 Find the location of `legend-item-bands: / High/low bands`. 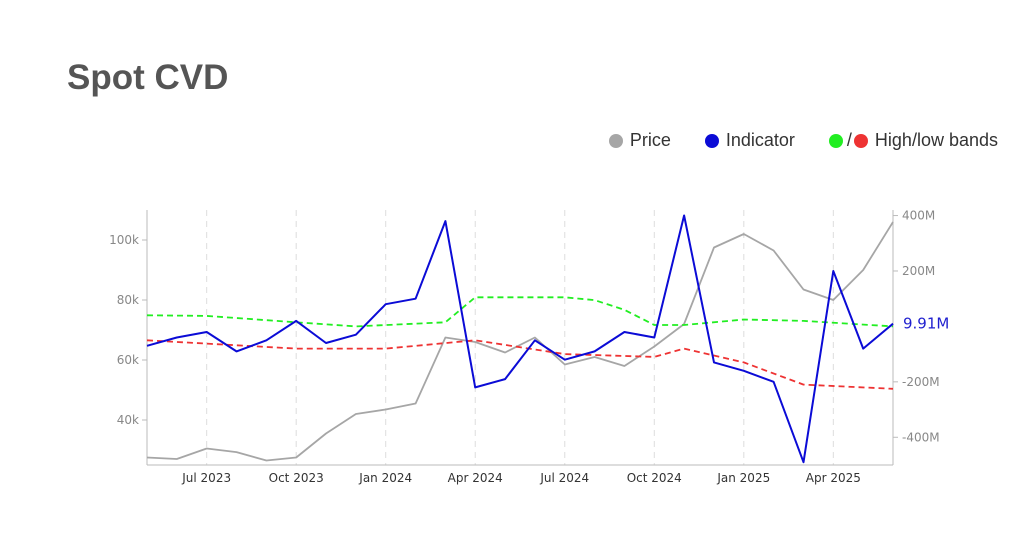

legend-item-bands: / High/low bands is located at coordinates (913, 140).